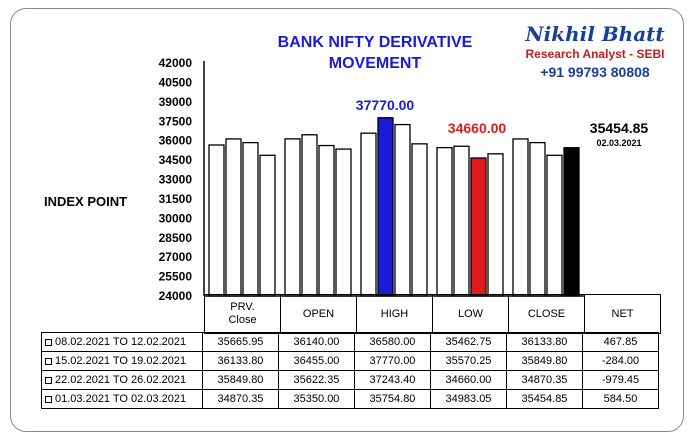 The image size is (696, 444). I want to click on brand-name: Nikhil Bhatt, so click(595, 34).